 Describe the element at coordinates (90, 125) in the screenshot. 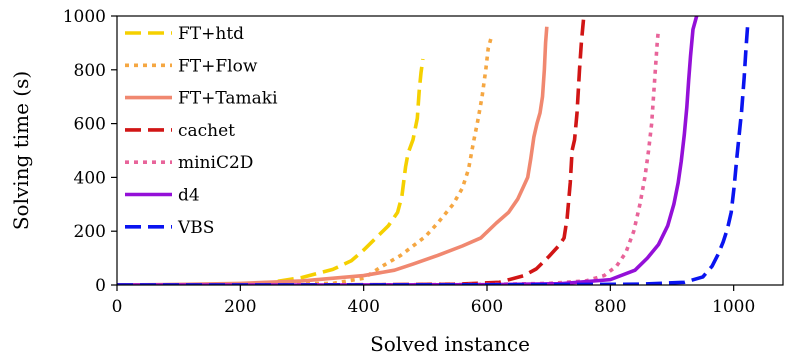

I see `y-tick-label: 600` at that location.